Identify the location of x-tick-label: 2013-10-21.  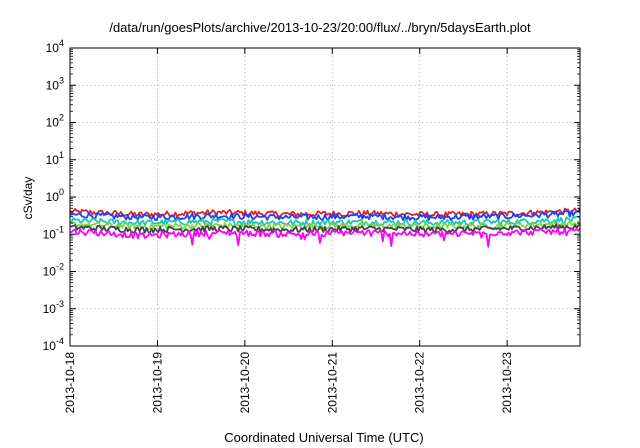
(332, 383).